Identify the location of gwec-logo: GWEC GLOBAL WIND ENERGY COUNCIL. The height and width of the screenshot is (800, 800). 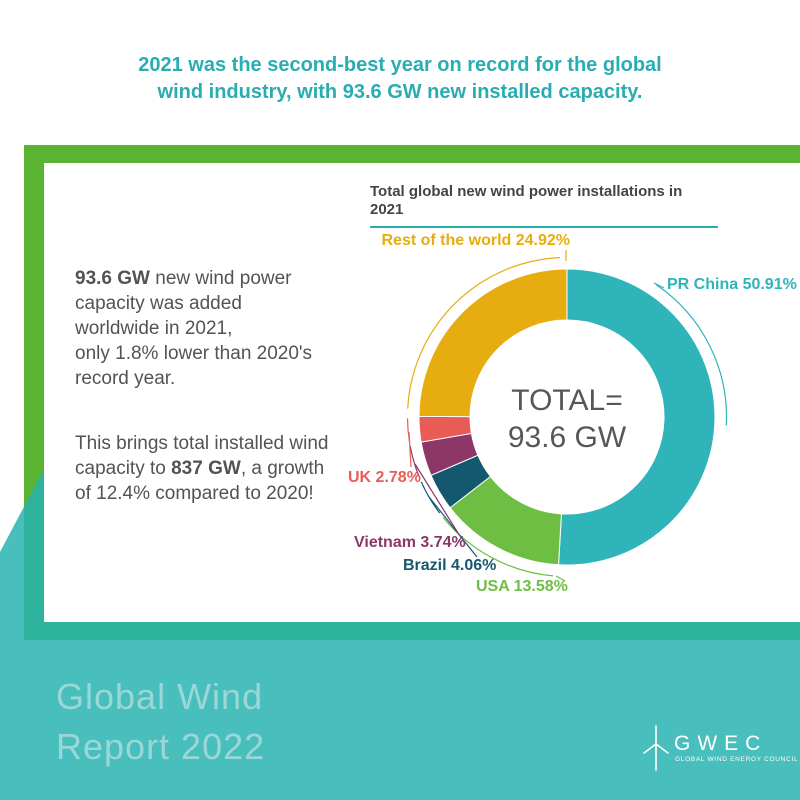
(719, 750).